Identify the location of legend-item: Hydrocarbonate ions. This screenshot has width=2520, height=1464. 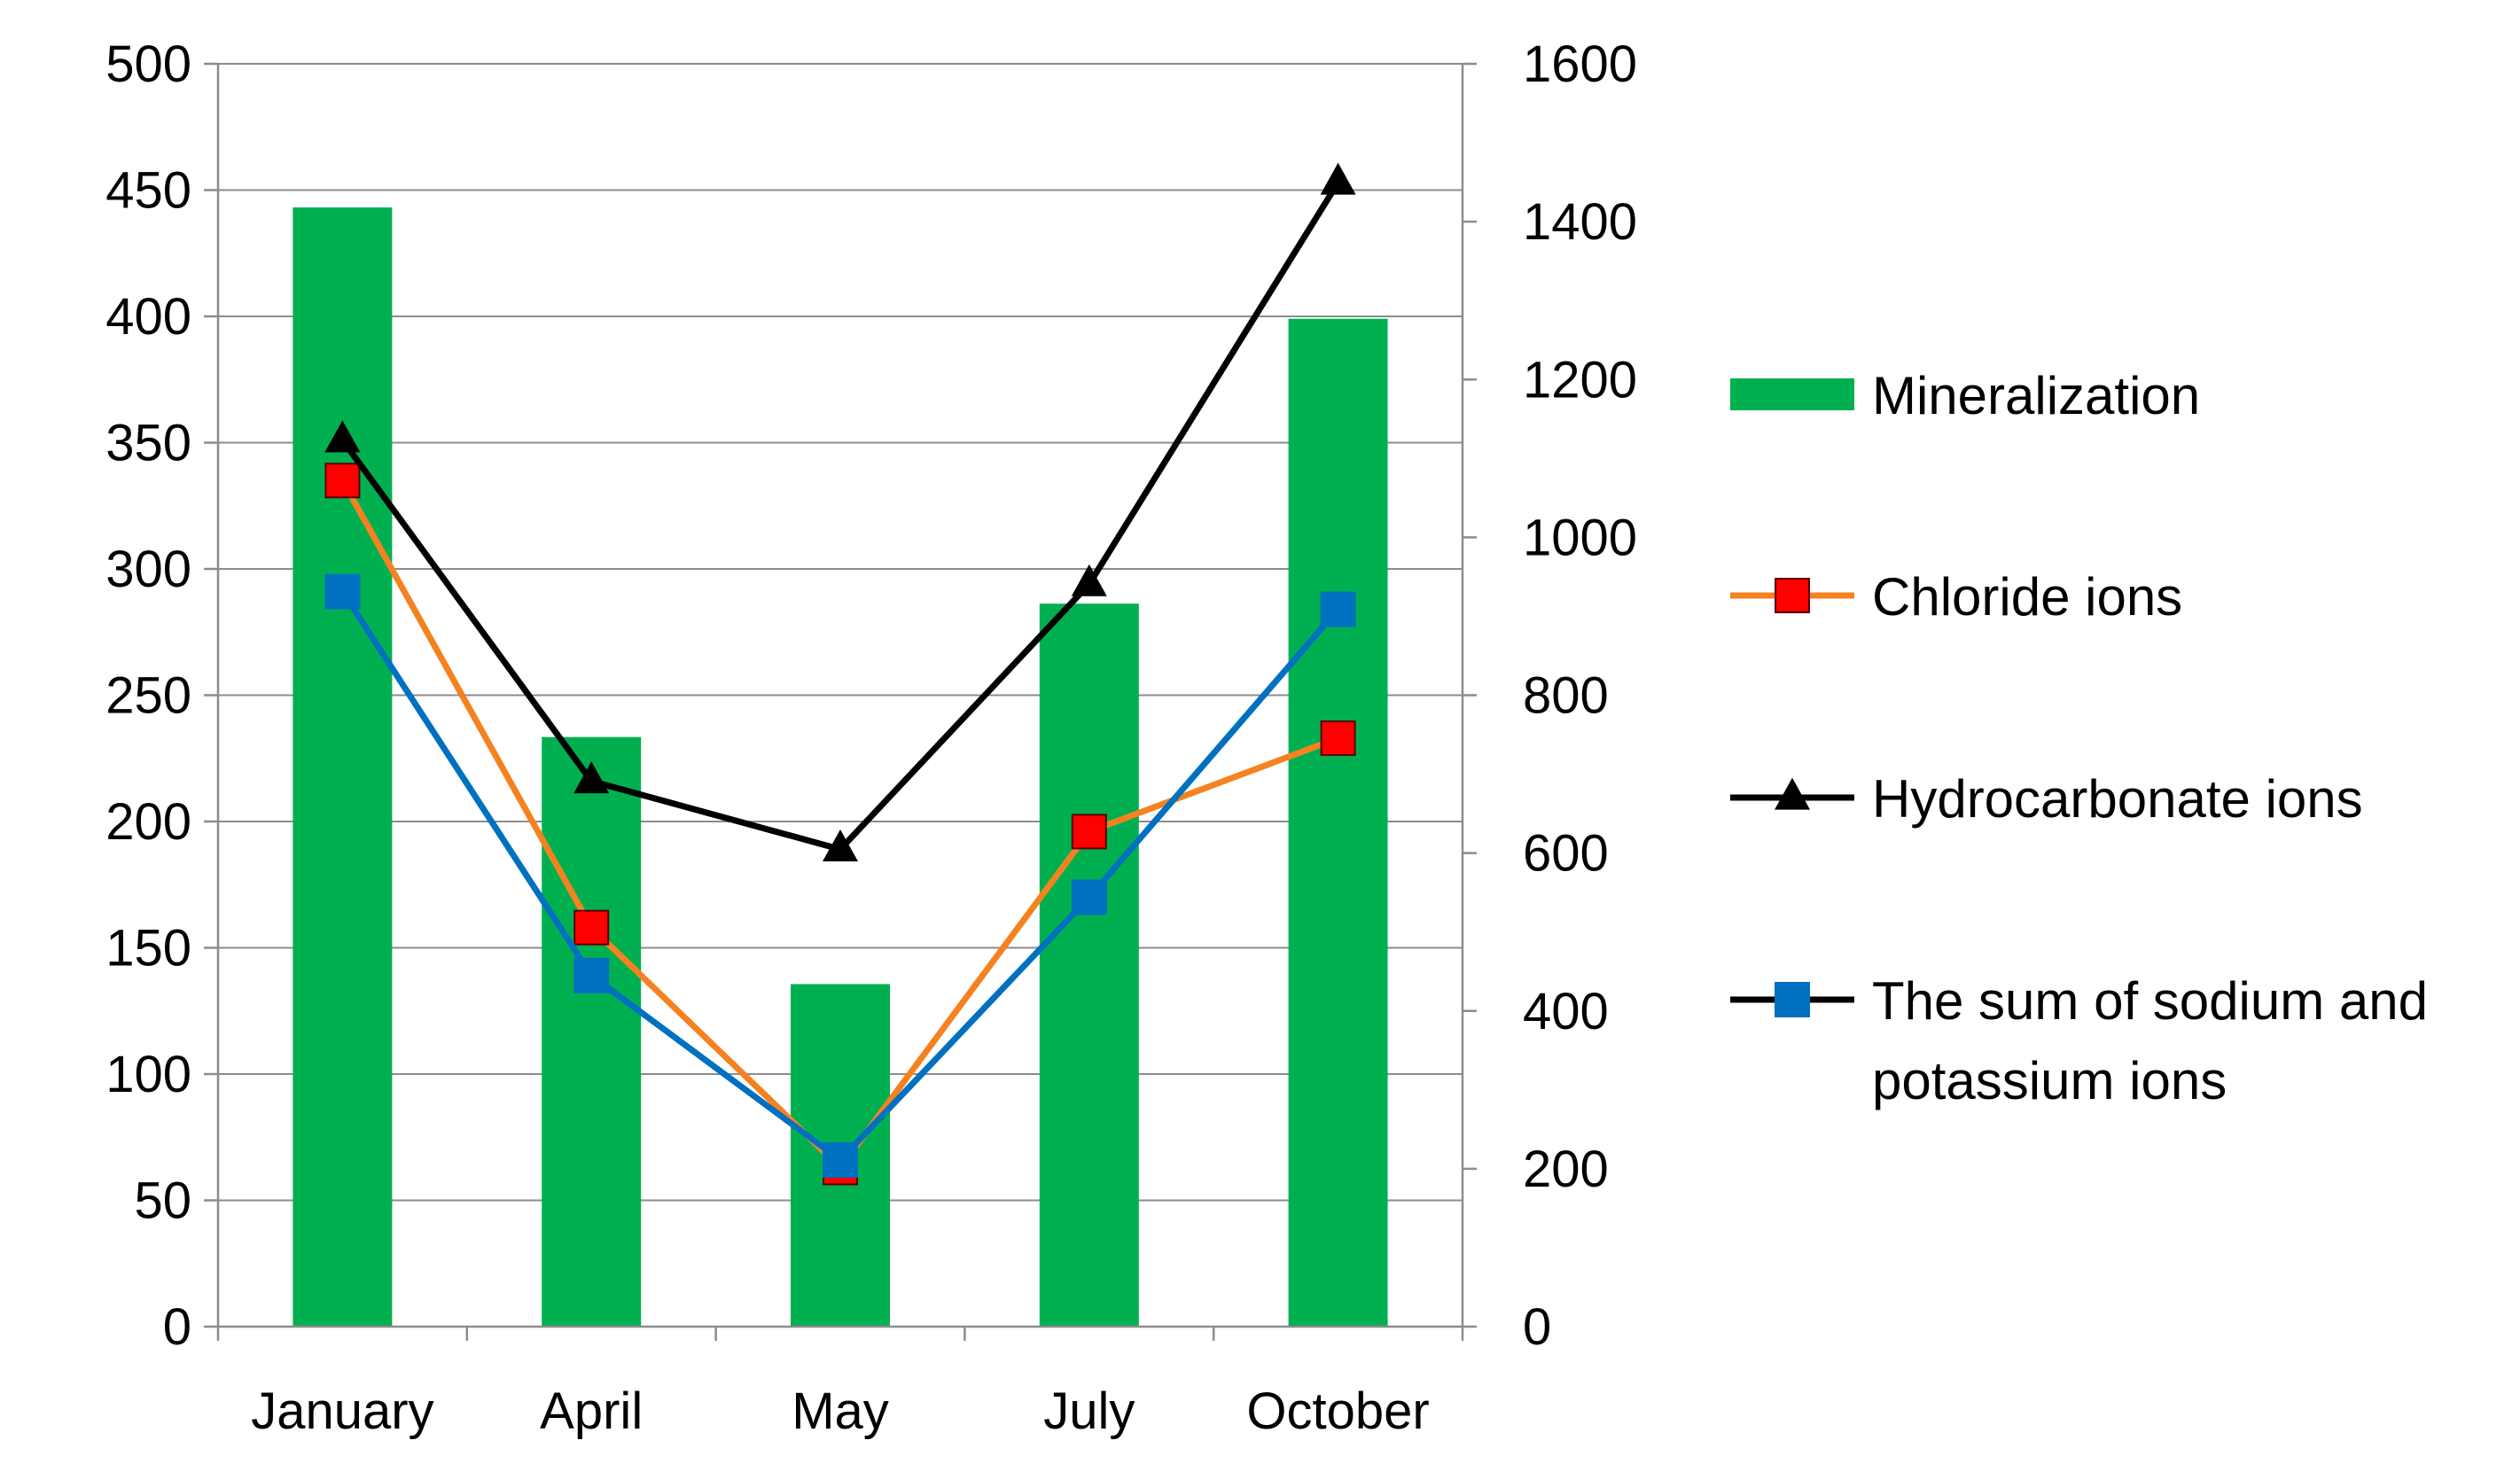
(2046, 799).